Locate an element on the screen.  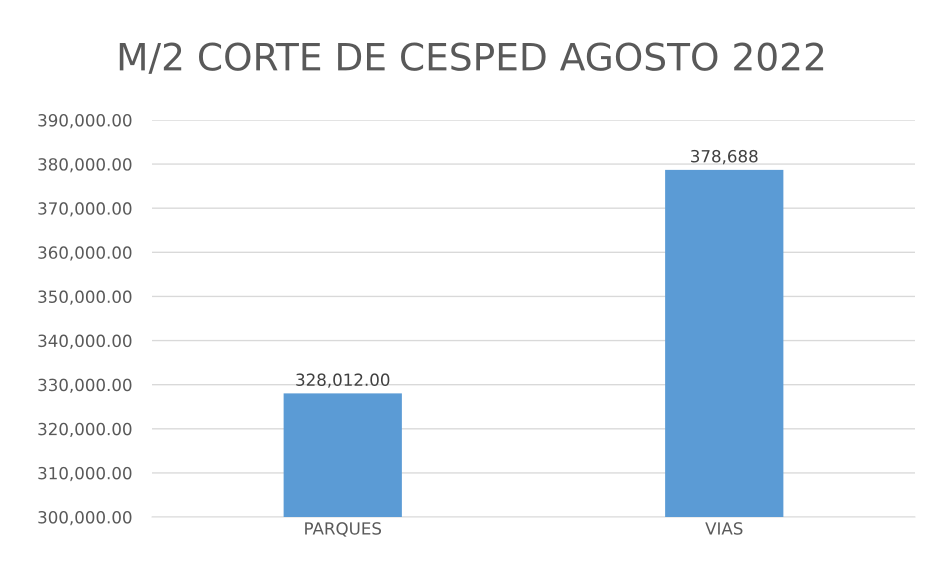
y-tick-label: 370,000.00 is located at coordinates (85, 209).